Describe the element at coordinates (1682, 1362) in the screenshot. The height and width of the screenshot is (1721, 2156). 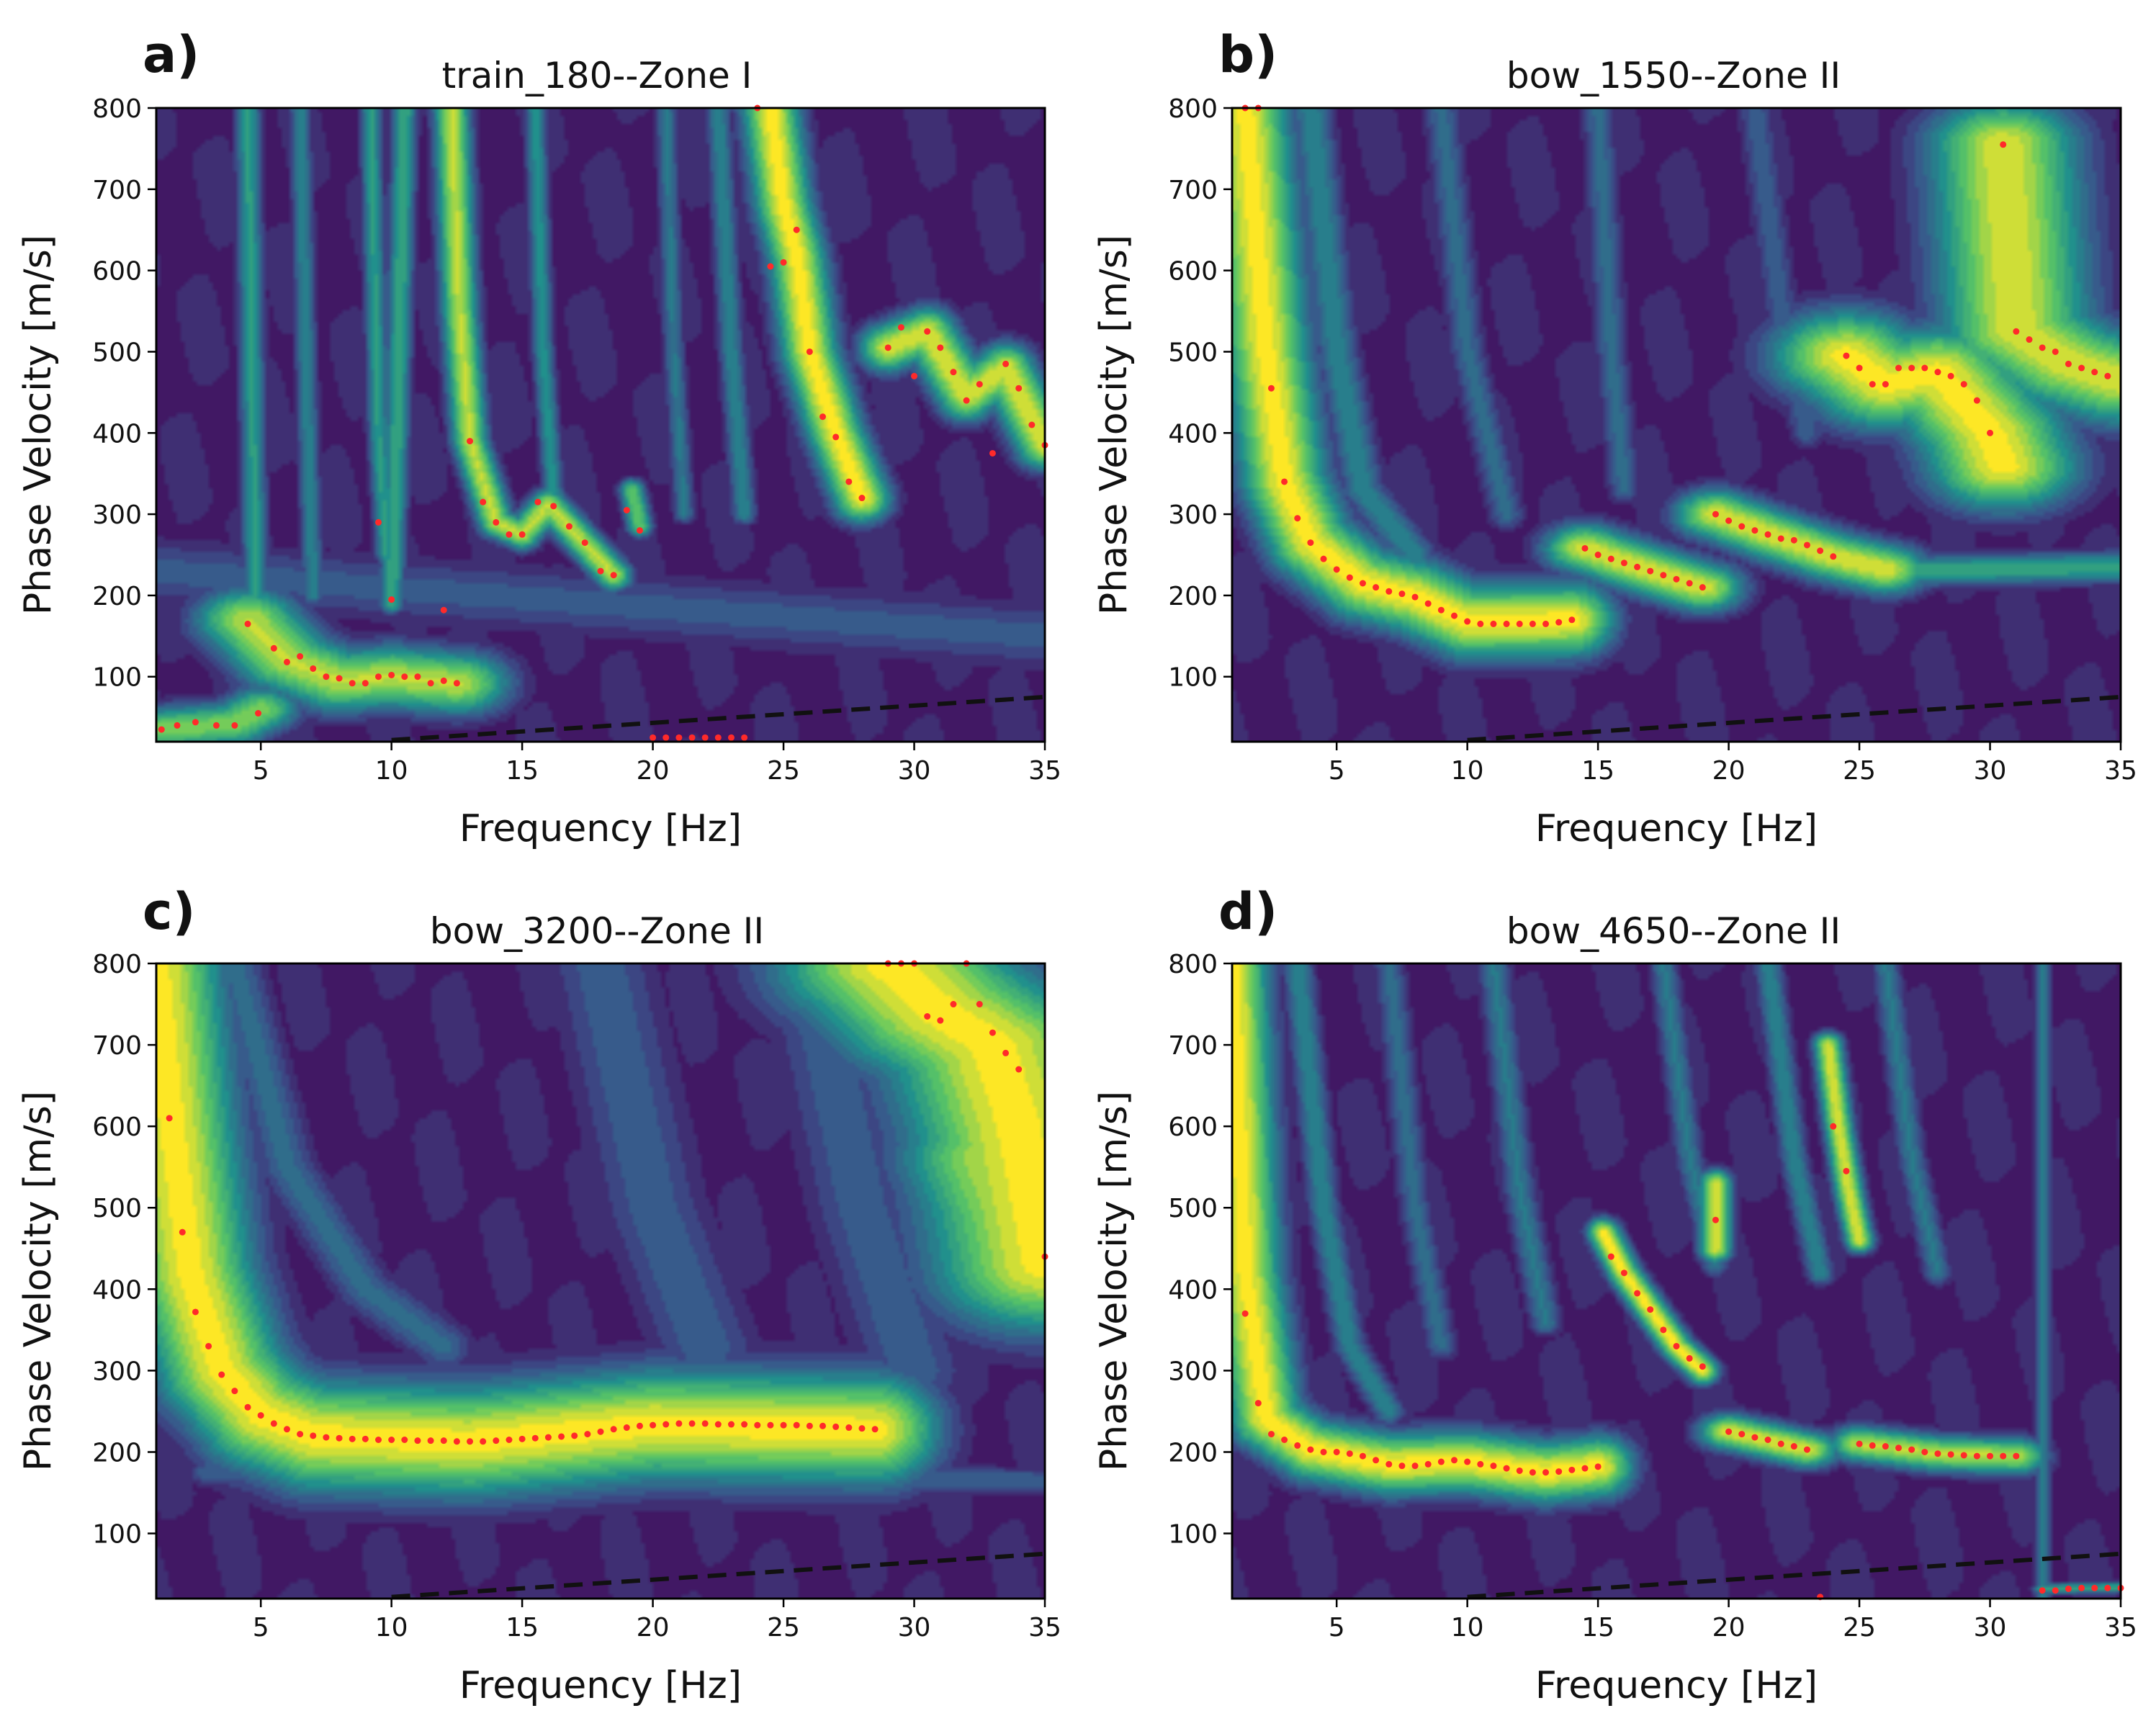
I see `marks` at that location.